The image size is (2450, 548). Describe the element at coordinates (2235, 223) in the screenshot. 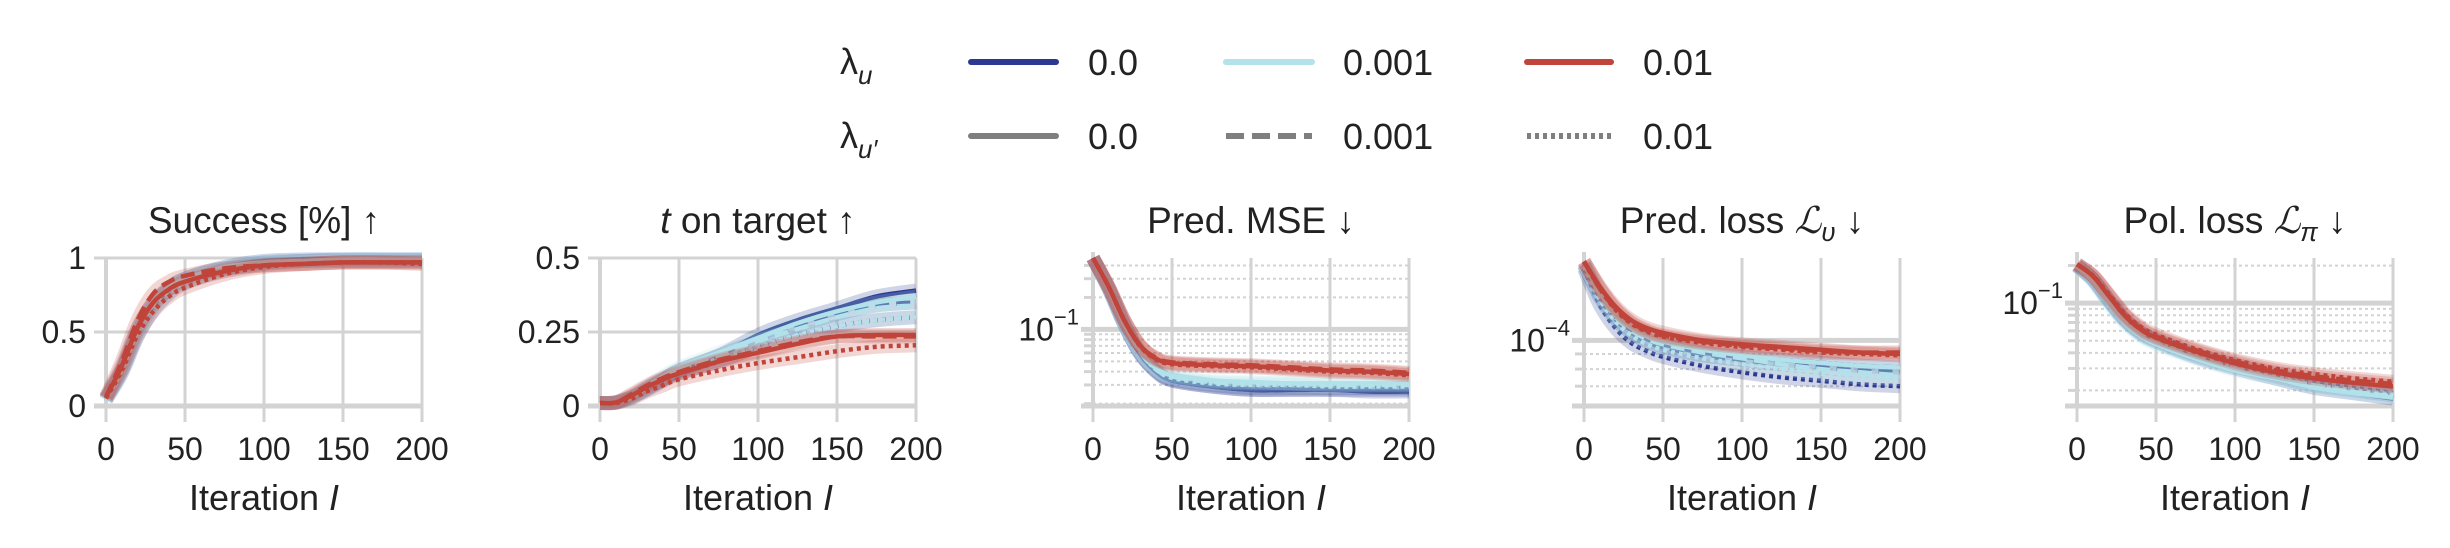

I see `subplot-title: Pol. loss ℒπ ↓` at that location.